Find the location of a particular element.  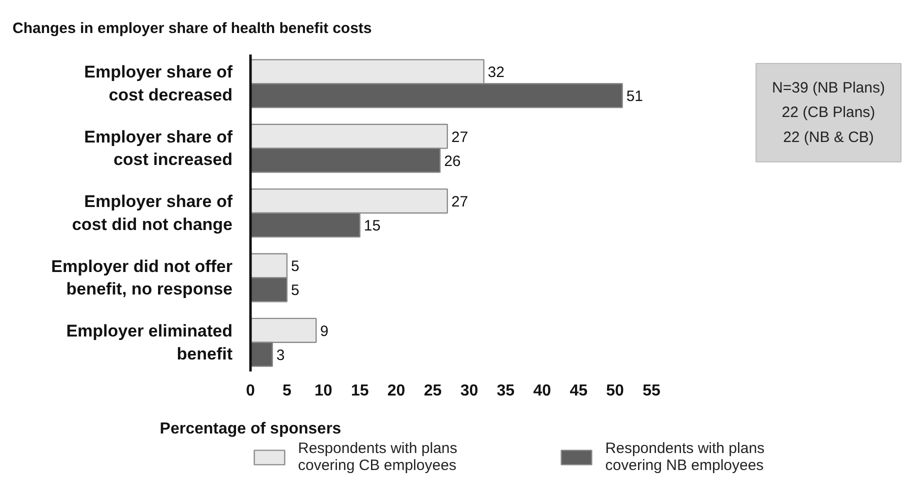

x-axis-title: Percentage of sponsers is located at coordinates (251, 429).